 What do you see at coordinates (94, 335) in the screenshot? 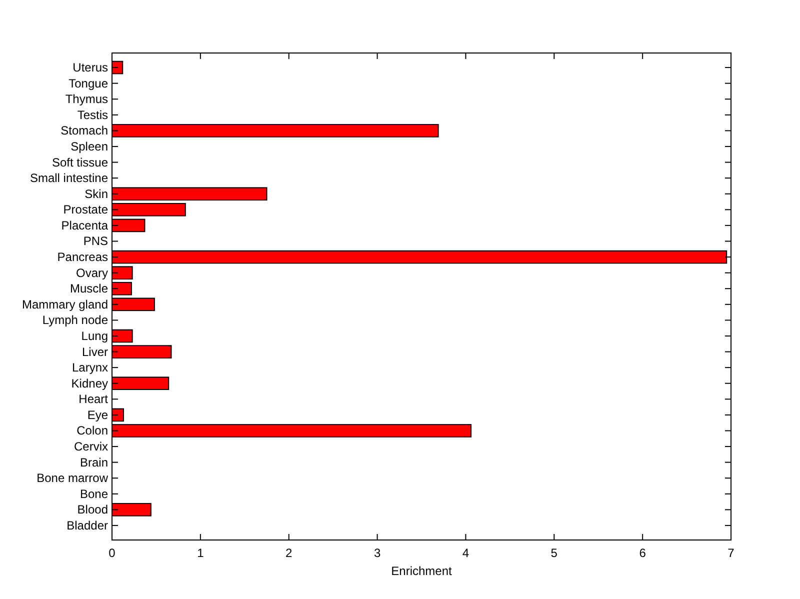
I see `y-tick-label: Lung` at bounding box center [94, 335].